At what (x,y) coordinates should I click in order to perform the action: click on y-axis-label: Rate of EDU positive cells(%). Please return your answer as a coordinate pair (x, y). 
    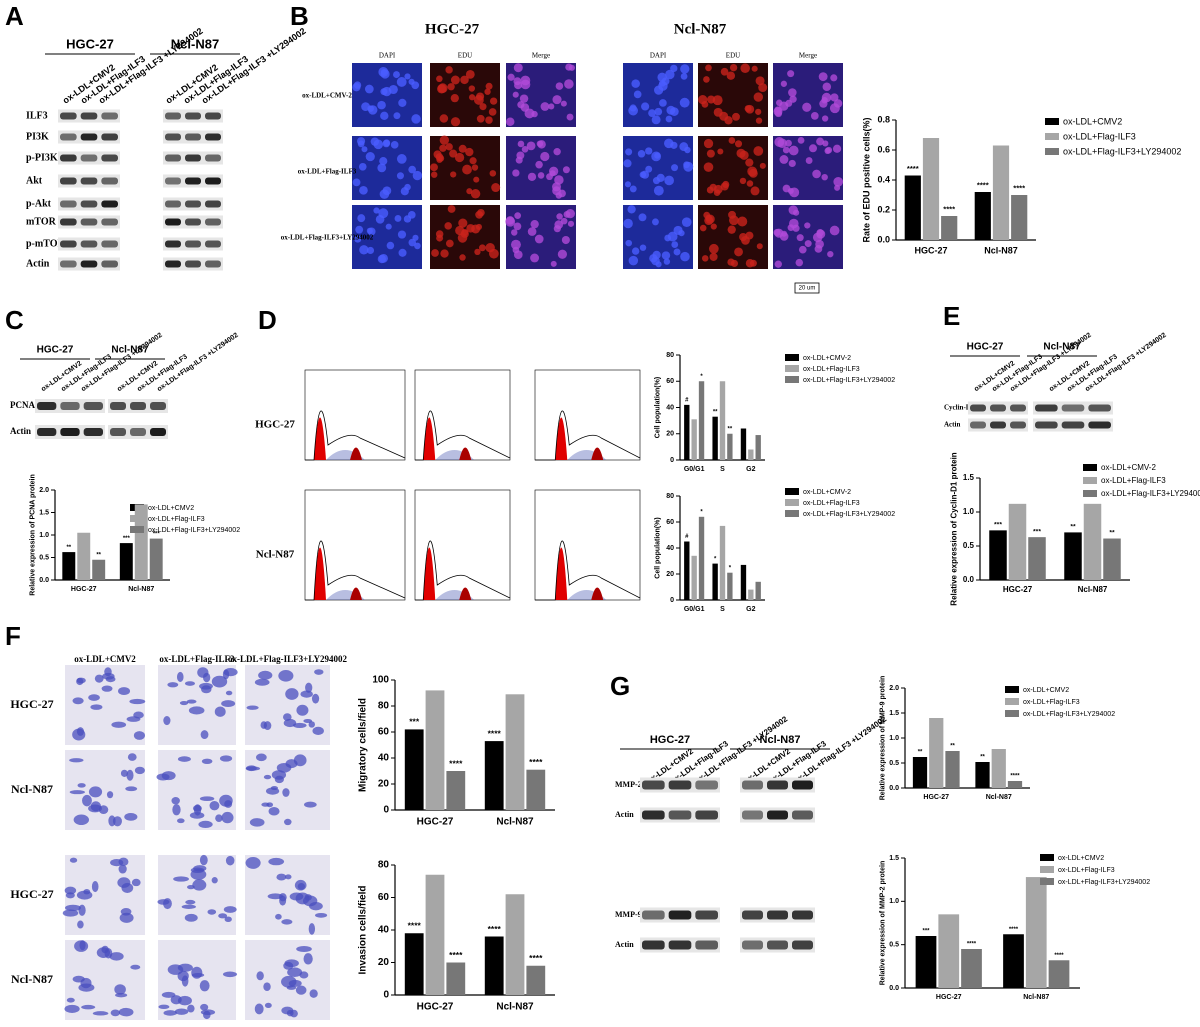
    Looking at the image, I should click on (867, 179).